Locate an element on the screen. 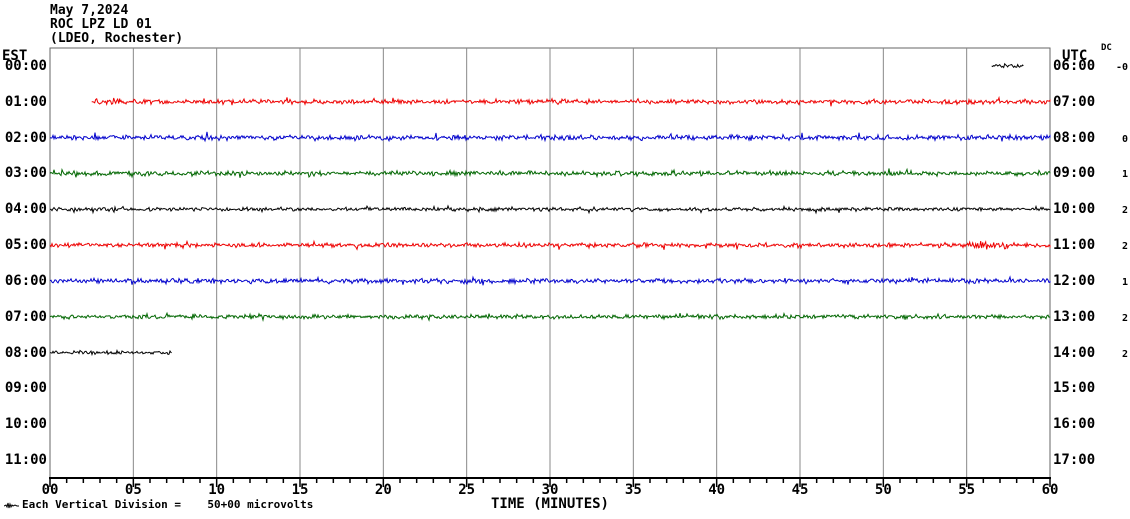 This screenshot has height=519, width=1130. header-location: (LDEO, Rochester) is located at coordinates (117, 38).